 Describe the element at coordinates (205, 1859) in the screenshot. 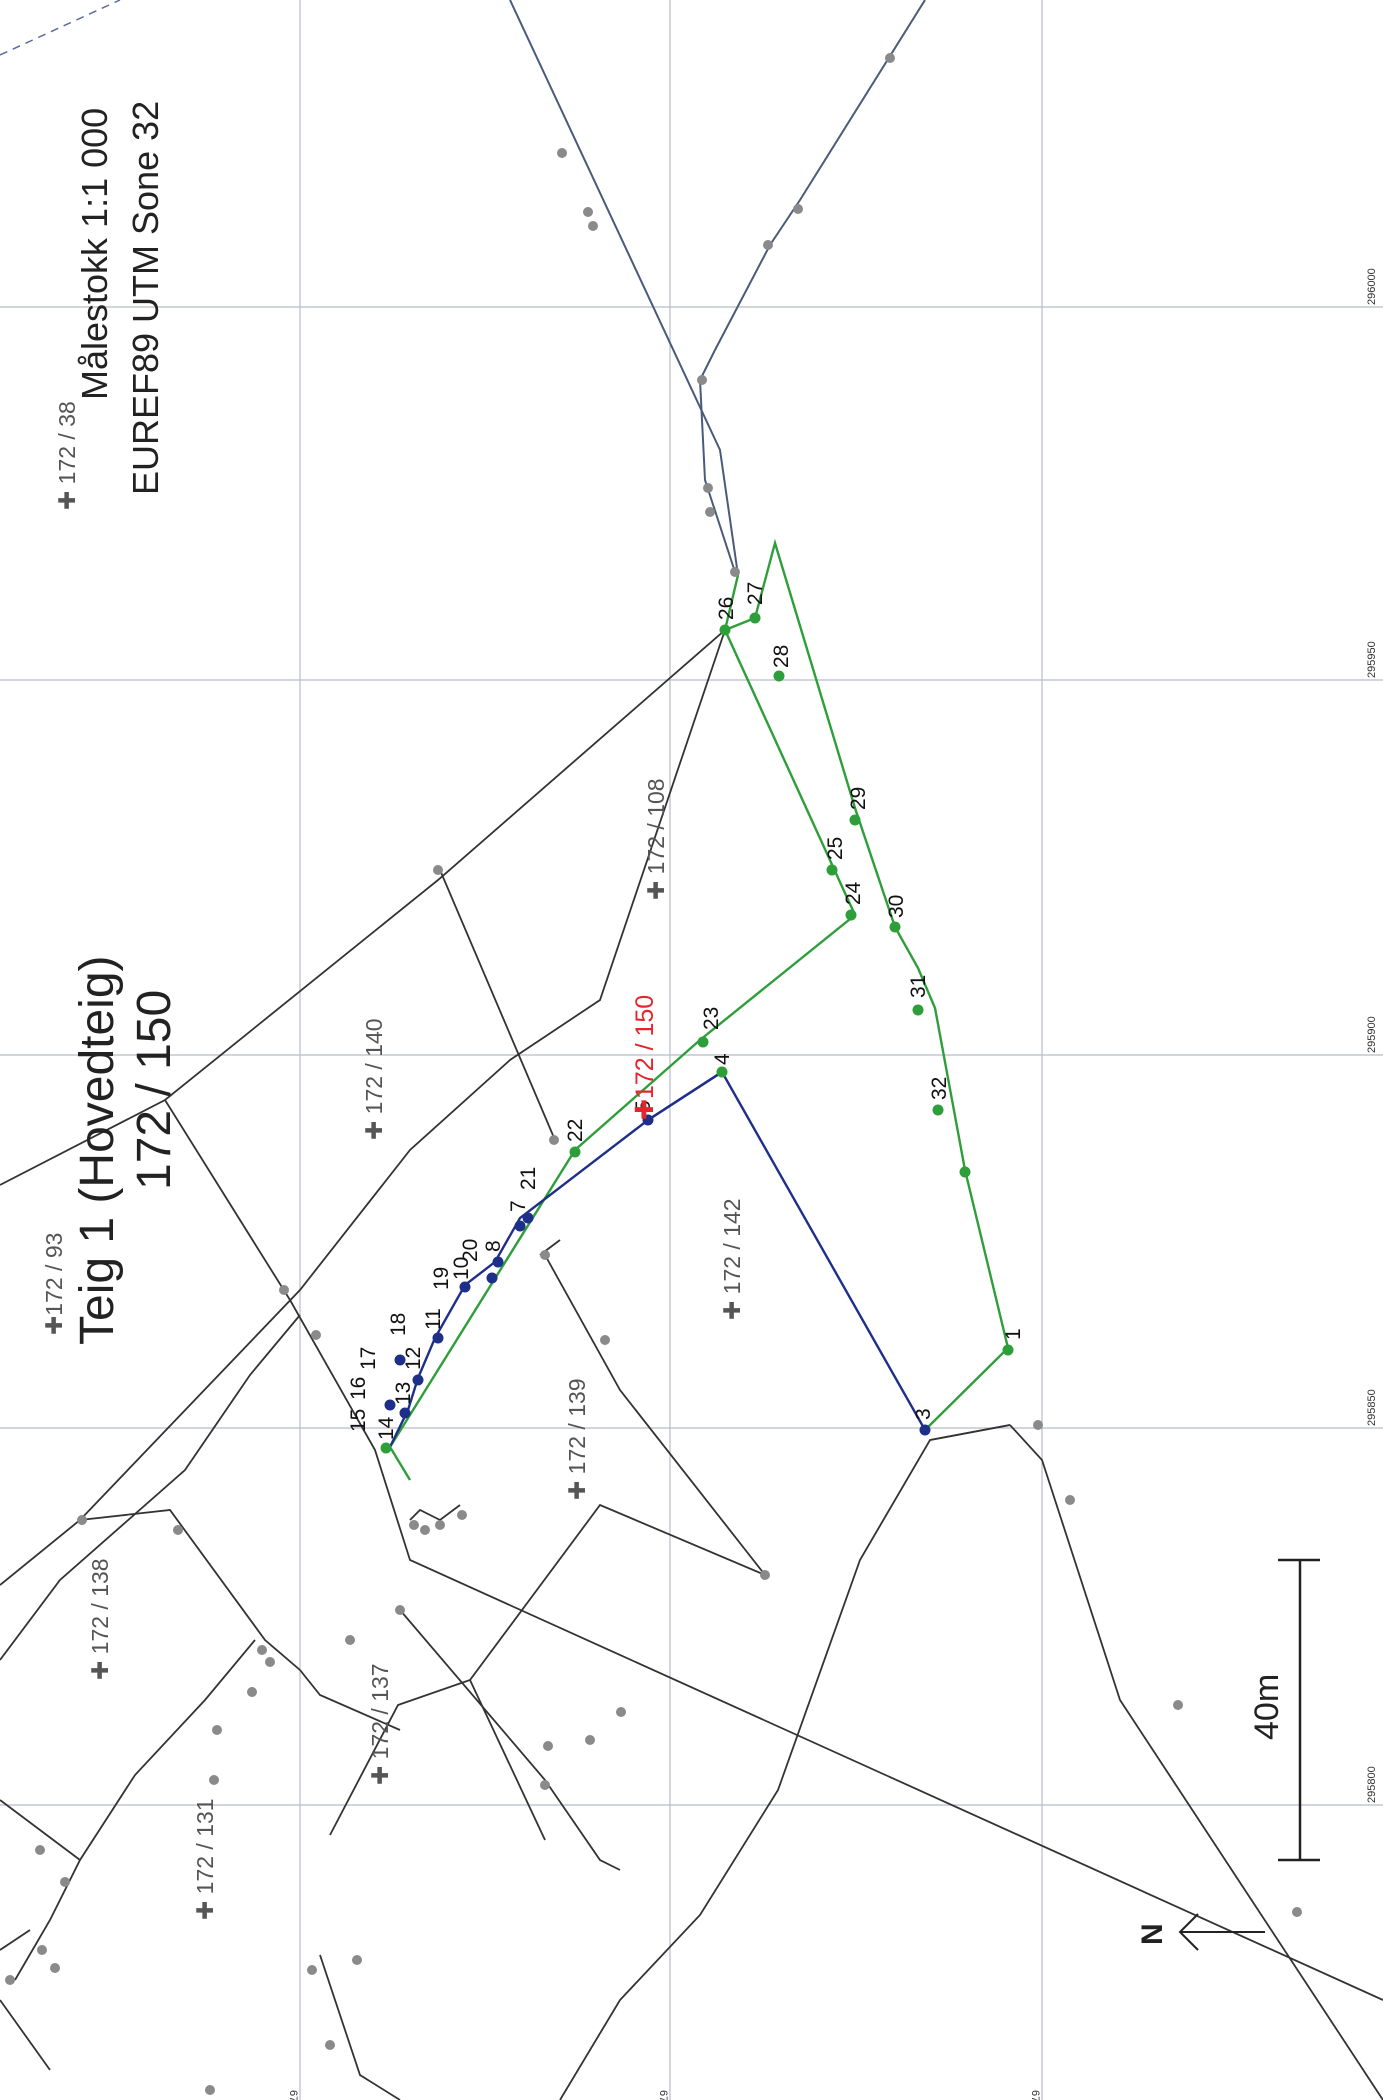

I see `parcel-label-172-131: ✚ 172 / 131` at that location.